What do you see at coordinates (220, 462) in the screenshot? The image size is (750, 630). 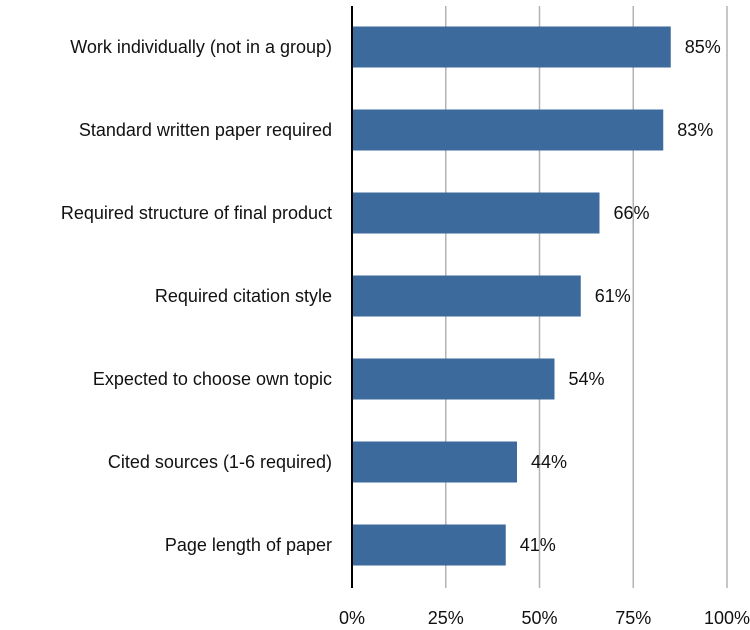 I see `category-label: Cited sources (1-6 required)` at bounding box center [220, 462].